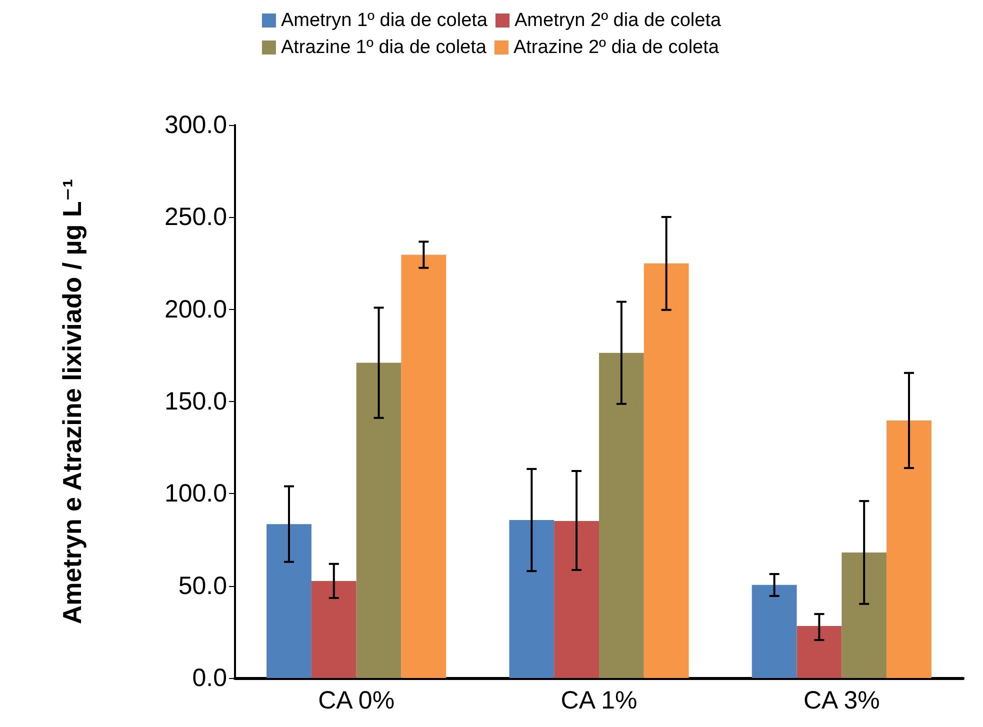  I want to click on x-tick-label: CA 0%, so click(356, 700).